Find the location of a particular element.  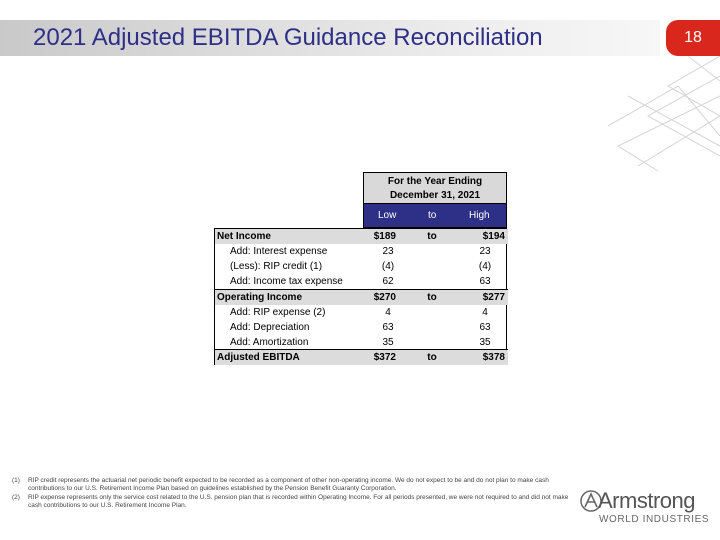

armstrong-a-icon is located at coordinates (591, 501).